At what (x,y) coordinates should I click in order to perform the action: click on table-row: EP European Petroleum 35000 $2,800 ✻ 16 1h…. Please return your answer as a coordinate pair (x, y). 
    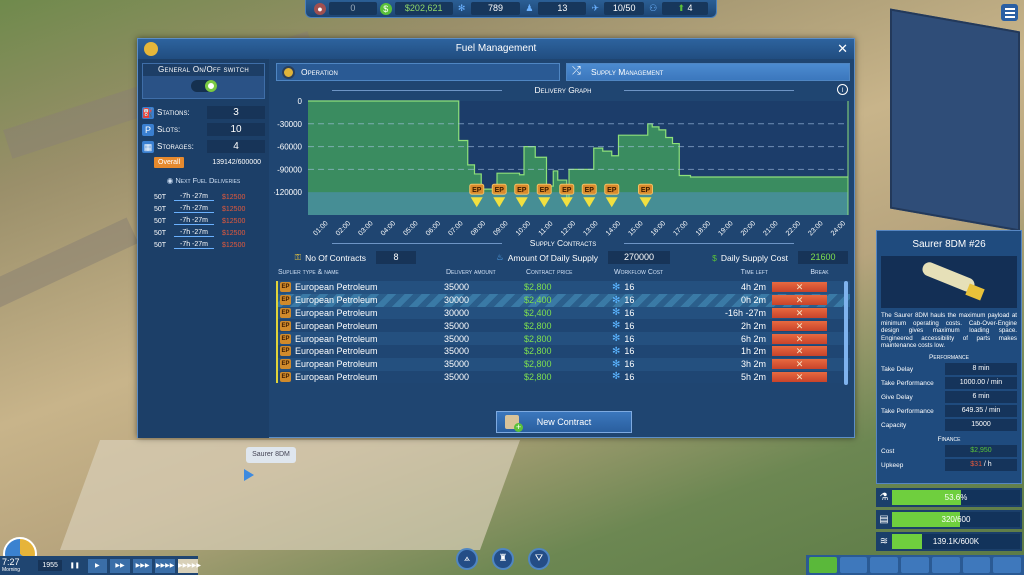
    Looking at the image, I should click on (563, 351).